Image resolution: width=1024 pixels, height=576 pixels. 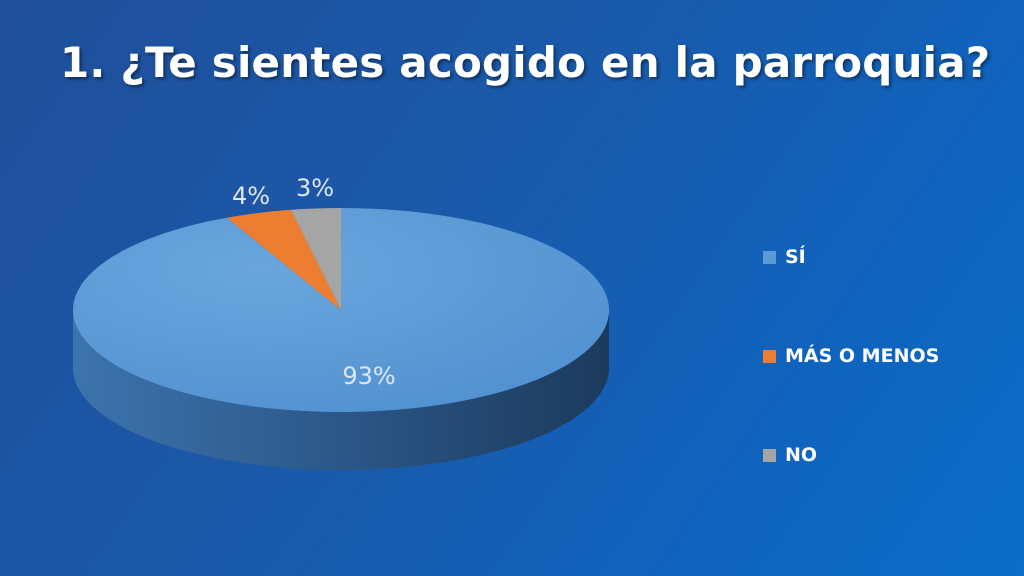 I want to click on legend-item-si: SÍ, so click(x=883, y=257).